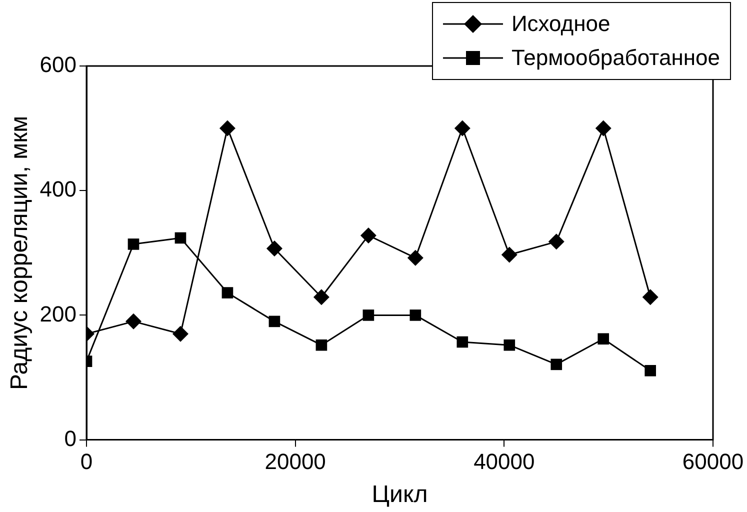 The height and width of the screenshot is (512, 747). I want to click on x-tick-label: 0, so click(86, 461).